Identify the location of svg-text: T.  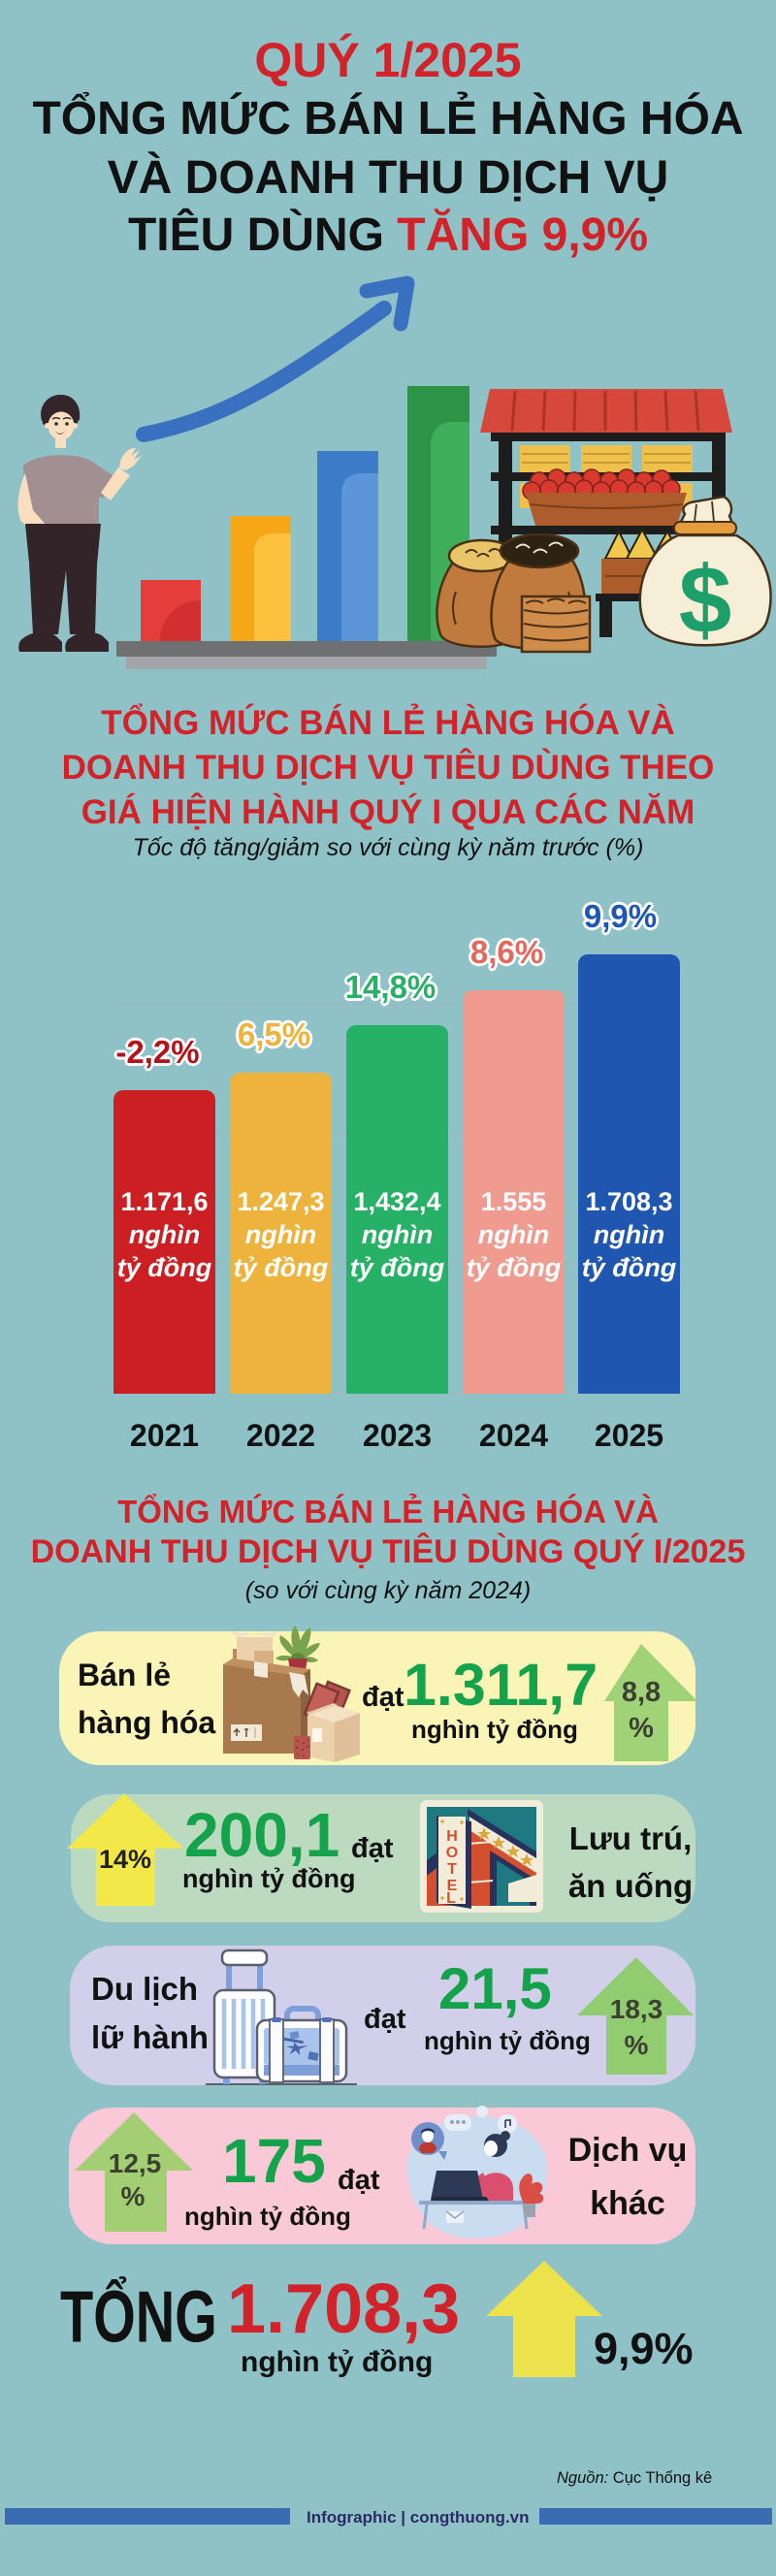
(452, 1869).